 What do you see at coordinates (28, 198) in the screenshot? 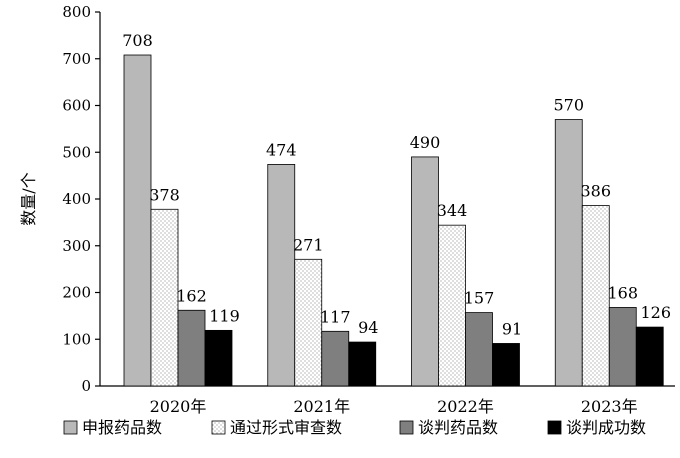
I see `y-axis-label: 数量/个` at bounding box center [28, 198].